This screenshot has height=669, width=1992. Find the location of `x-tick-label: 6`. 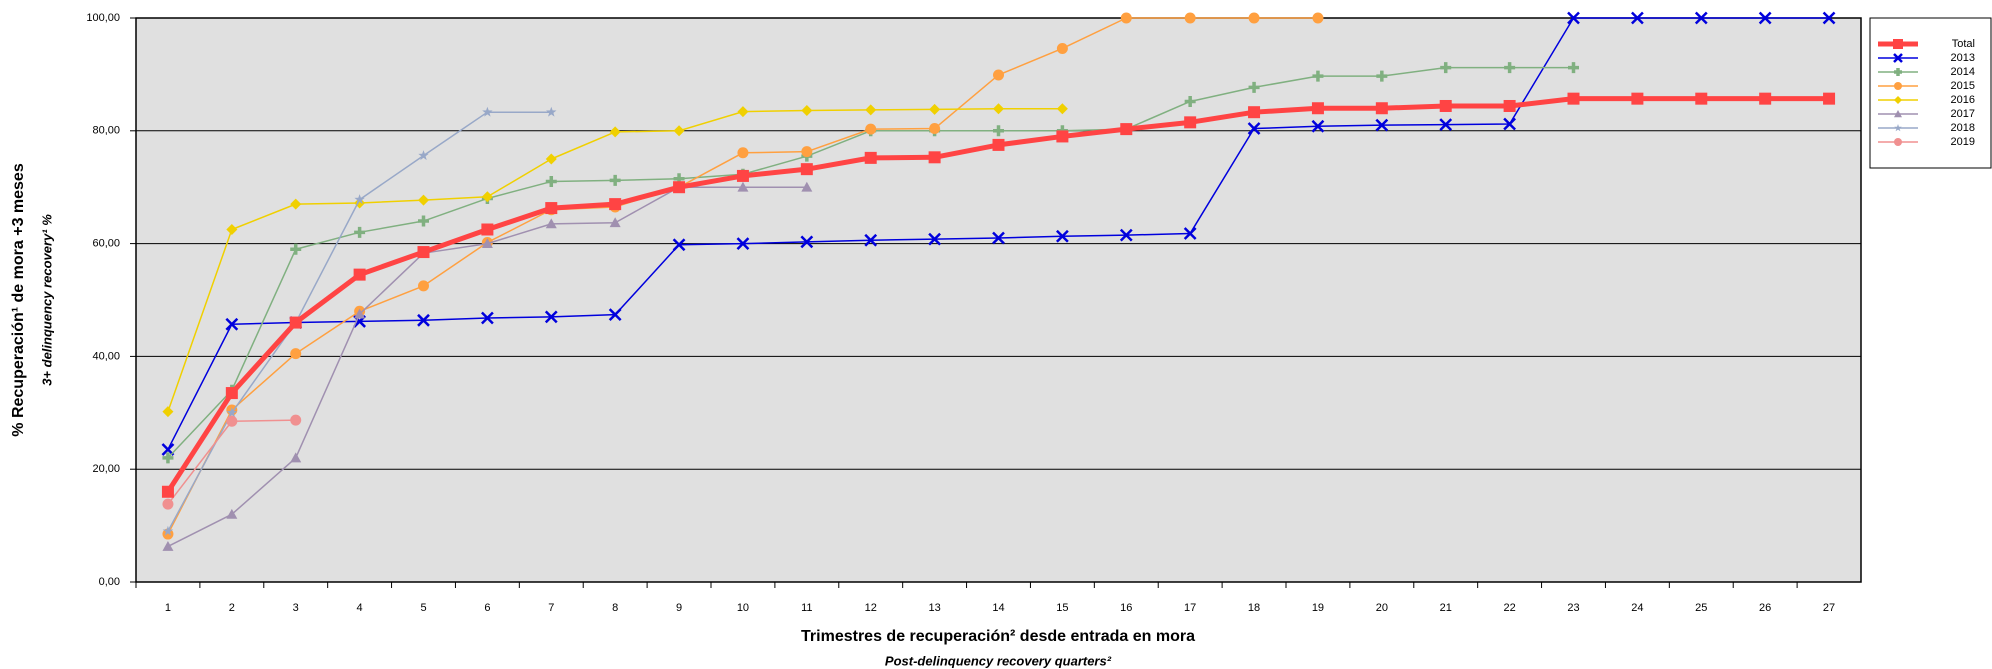

x-tick-label: 6 is located at coordinates (487, 608).